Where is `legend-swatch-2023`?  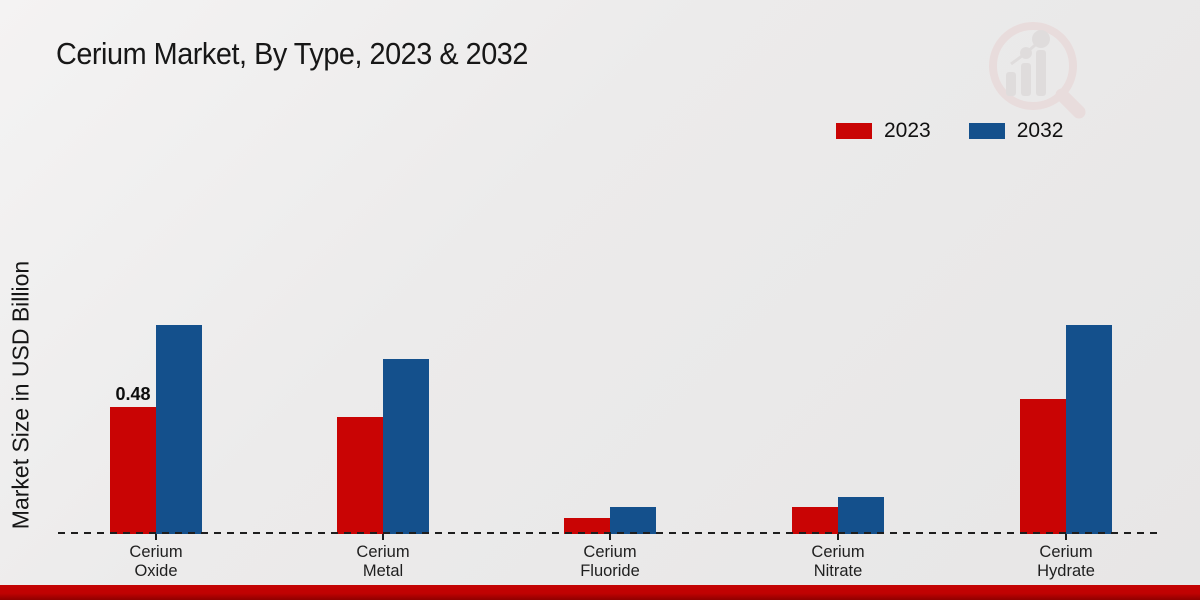 legend-swatch-2023 is located at coordinates (854, 131).